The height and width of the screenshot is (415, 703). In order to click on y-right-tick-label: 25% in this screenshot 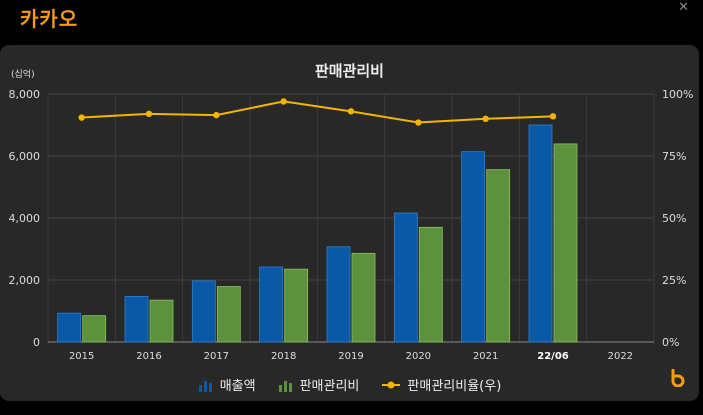, I will do `click(674, 280)`.